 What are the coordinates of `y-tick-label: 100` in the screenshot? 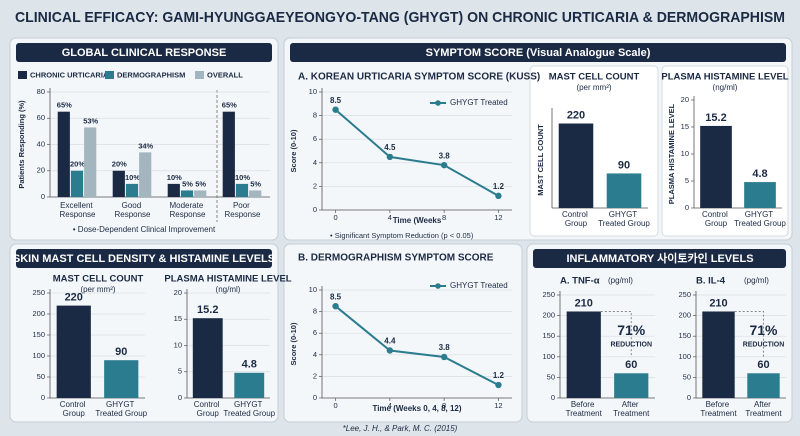 It's located at (684, 356).